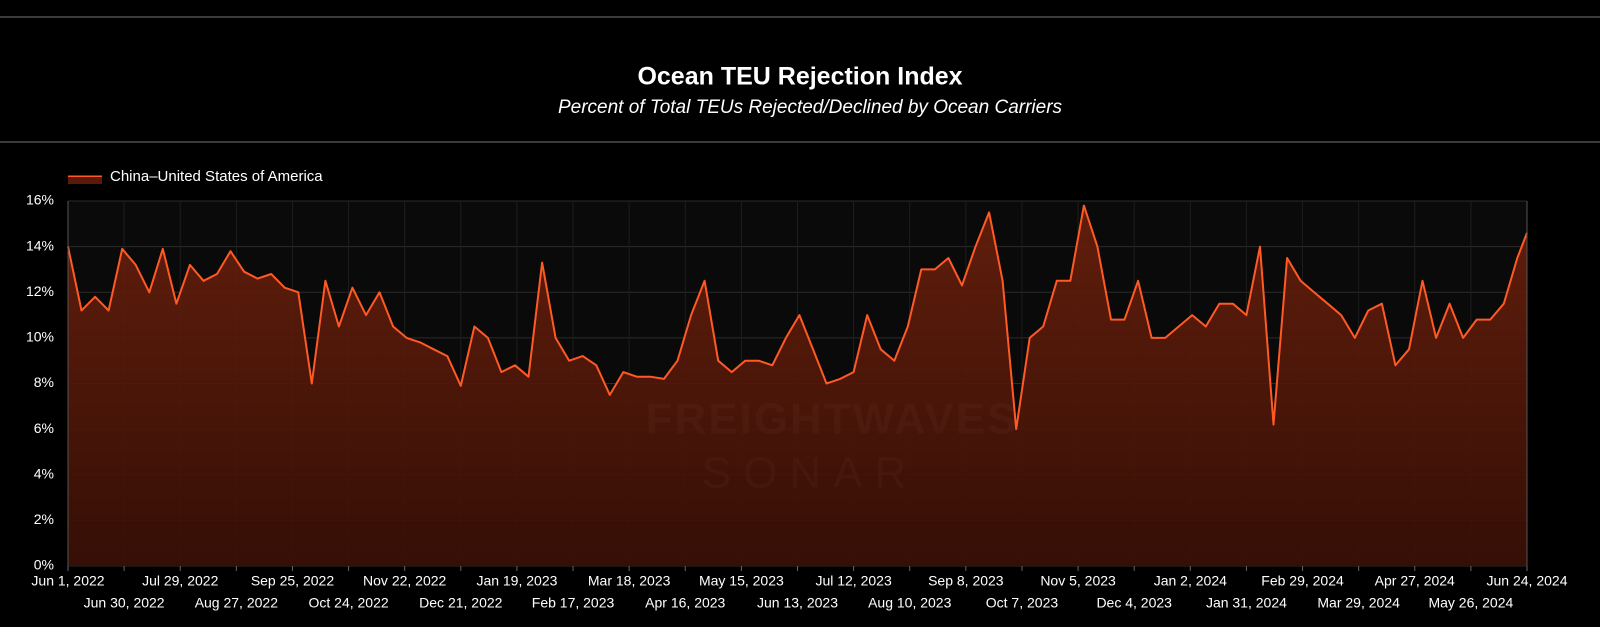 The width and height of the screenshot is (1600, 627). I want to click on x-tick-label: Aug 10, 2023, so click(910, 603).